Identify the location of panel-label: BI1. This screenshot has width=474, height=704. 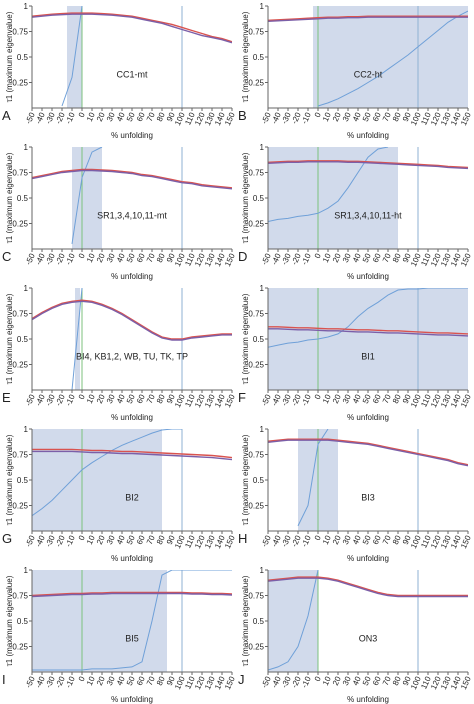
(368, 356).